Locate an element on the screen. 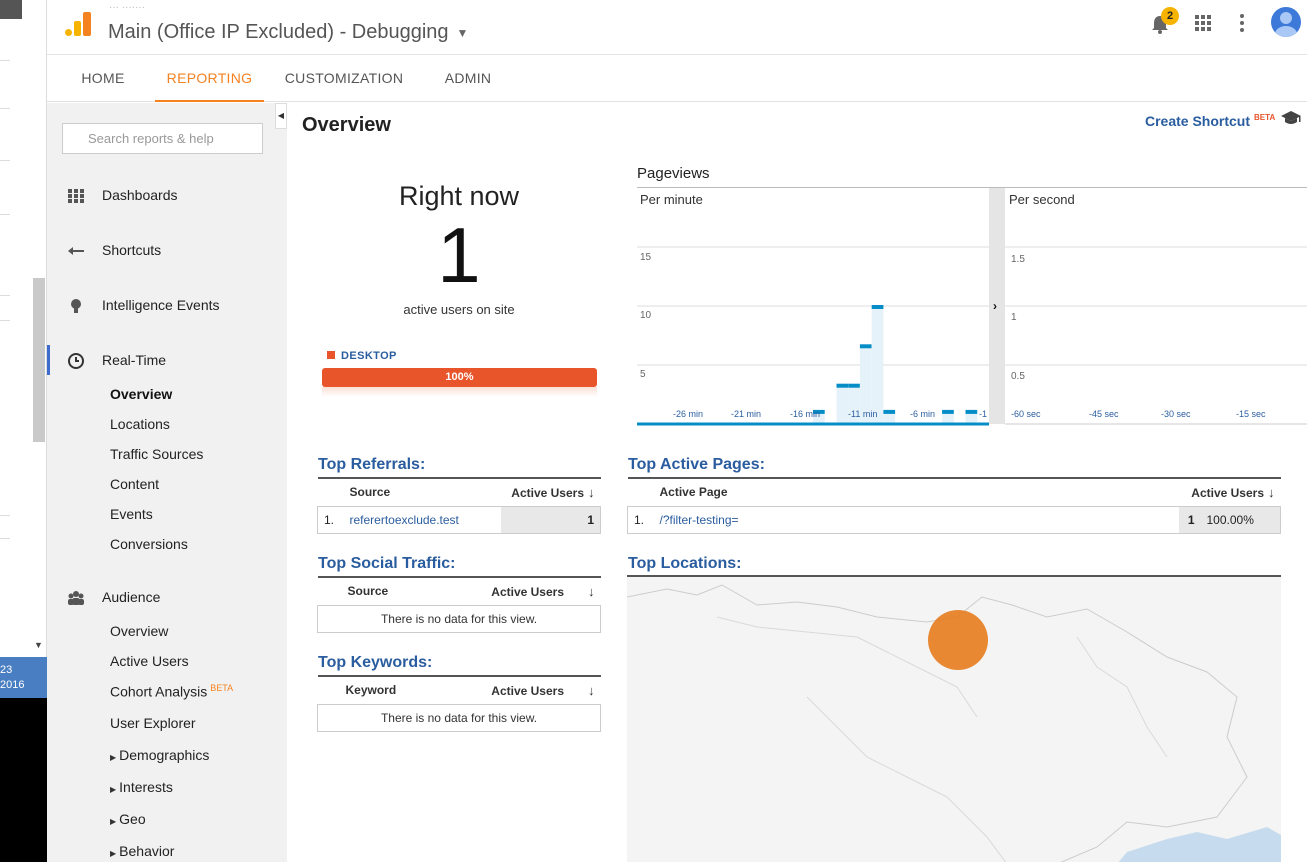 The height and width of the screenshot is (862, 1307). row-users: 1 is located at coordinates (1189, 520).